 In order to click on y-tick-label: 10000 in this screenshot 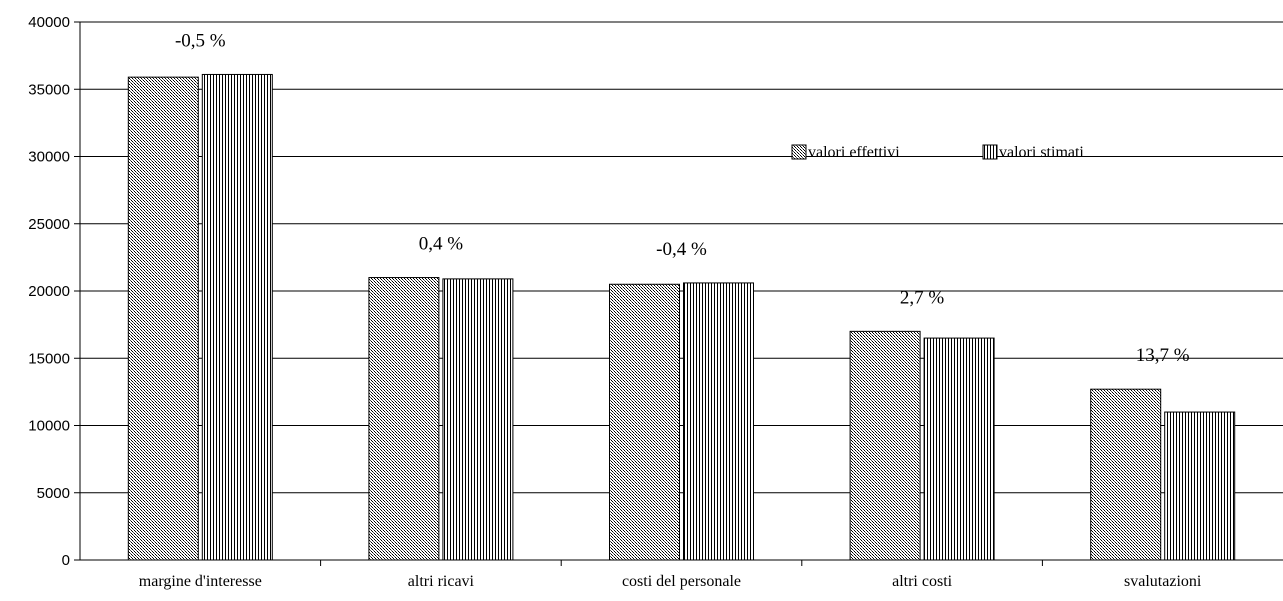, I will do `click(49, 426)`.